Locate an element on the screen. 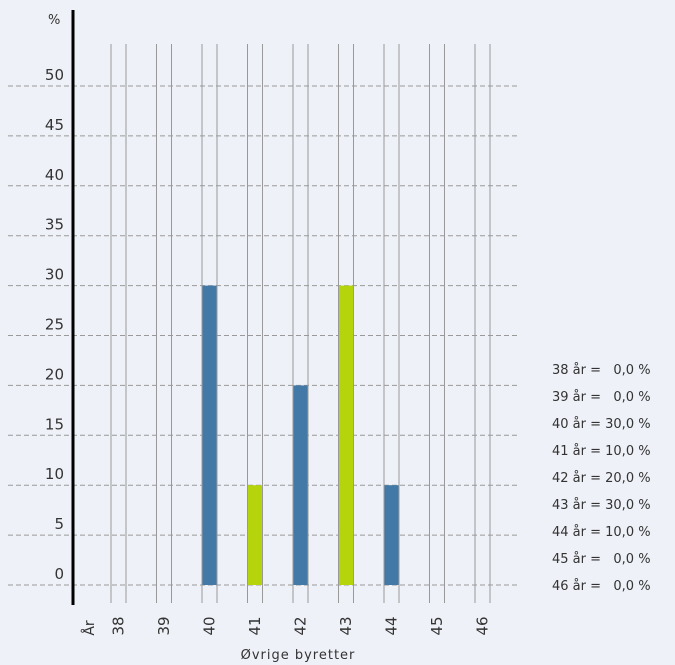 This screenshot has height=665, width=675. x-axis-header: År is located at coordinates (89, 628).